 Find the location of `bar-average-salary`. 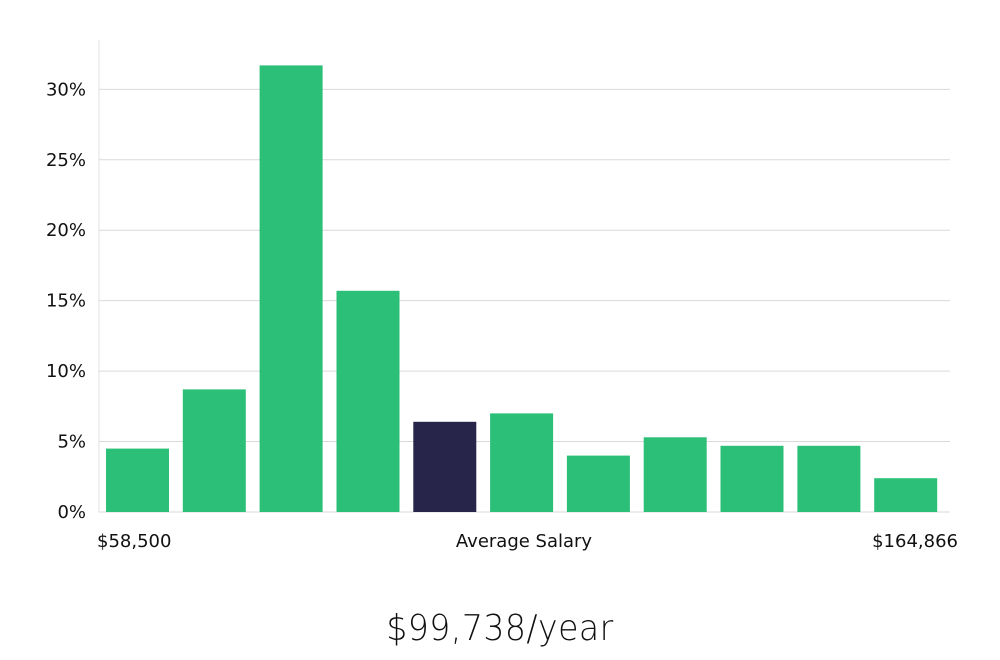

bar-average-salary is located at coordinates (445, 466).